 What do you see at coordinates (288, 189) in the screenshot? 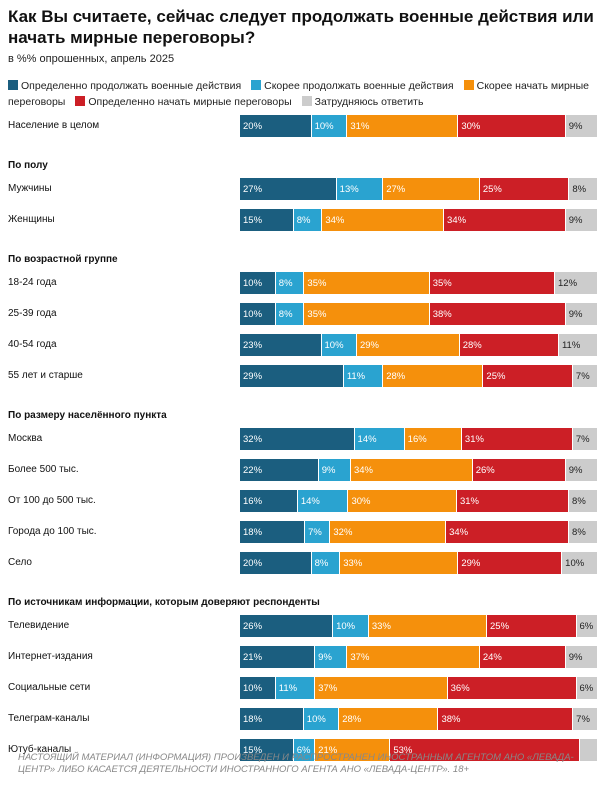
I see `bar-segment: 27%` at bounding box center [288, 189].